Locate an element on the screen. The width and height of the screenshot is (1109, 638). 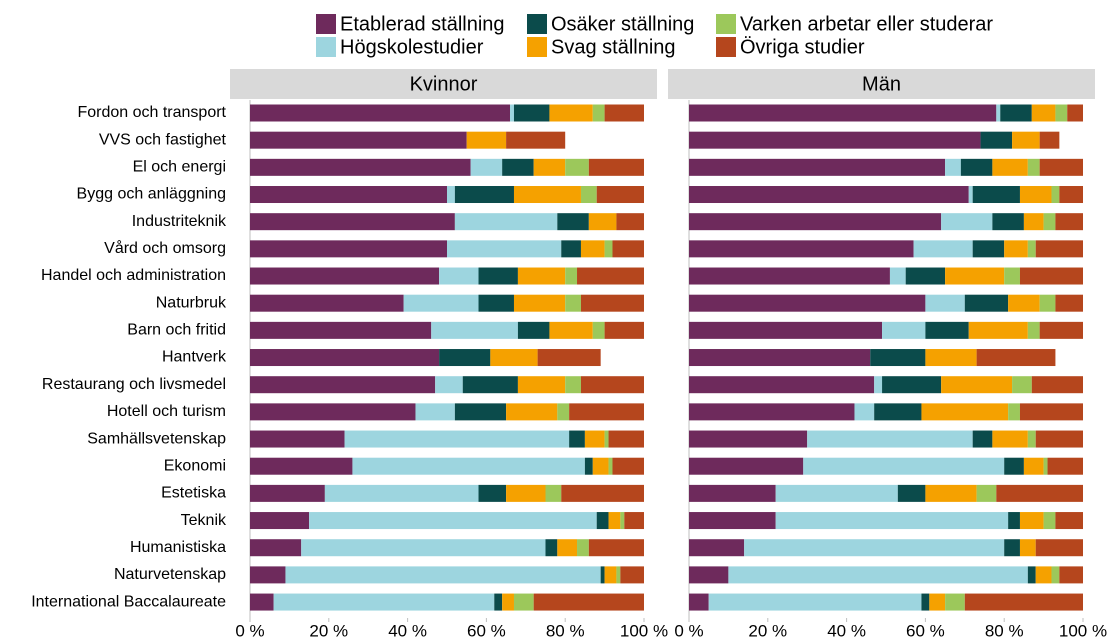
x-tick-label: 80 % is located at coordinates (565, 629).